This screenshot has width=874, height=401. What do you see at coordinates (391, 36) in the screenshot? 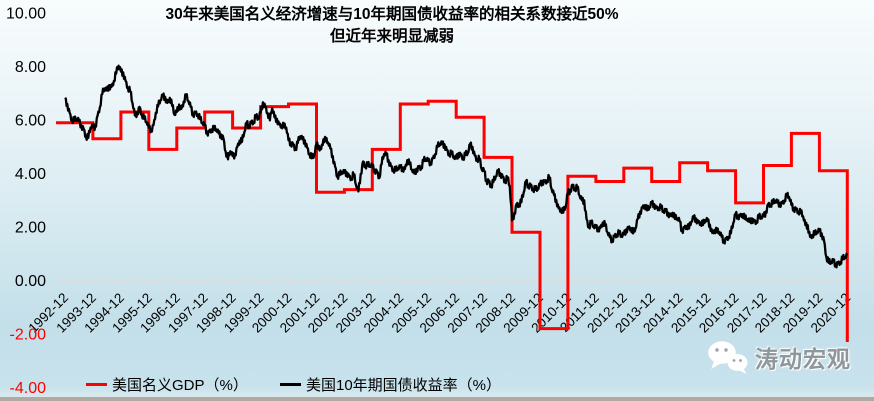
I see `chart-title-line2: 但近年来明显减弱` at bounding box center [391, 36].